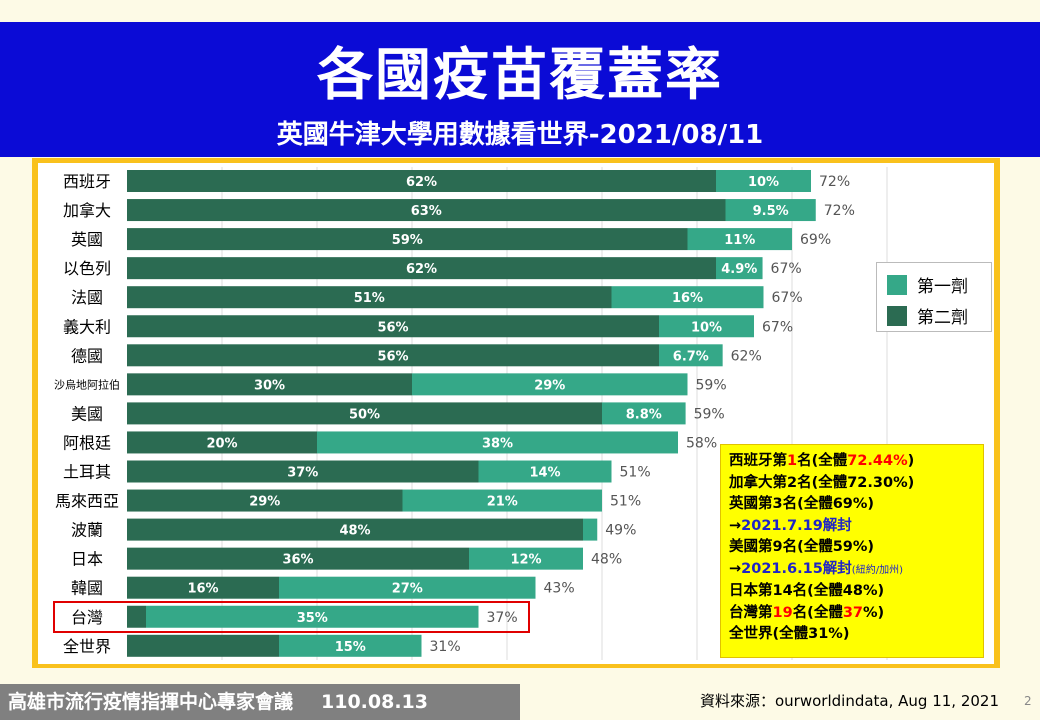  I want to click on note-usa-reopen: →2021.6.15解封(紐約/加州), so click(816, 568).